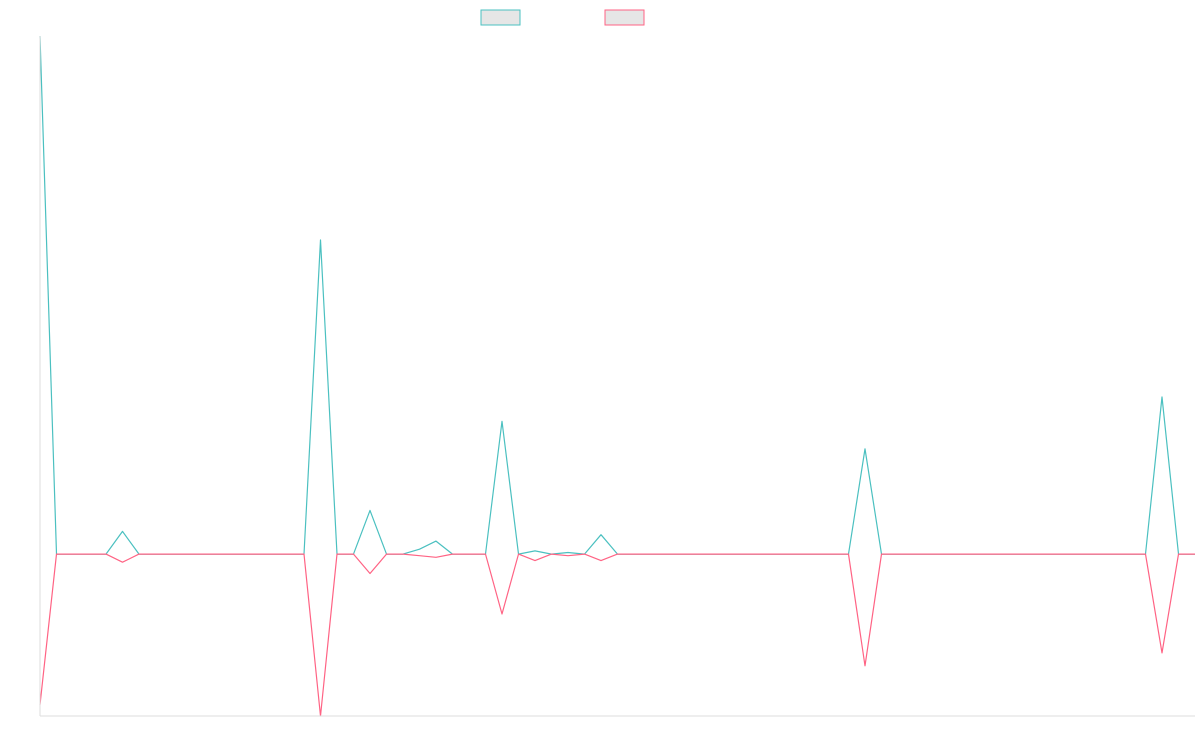 The width and height of the screenshot is (1200, 750). What do you see at coordinates (562, 17) in the screenshot?
I see `legend` at bounding box center [562, 17].